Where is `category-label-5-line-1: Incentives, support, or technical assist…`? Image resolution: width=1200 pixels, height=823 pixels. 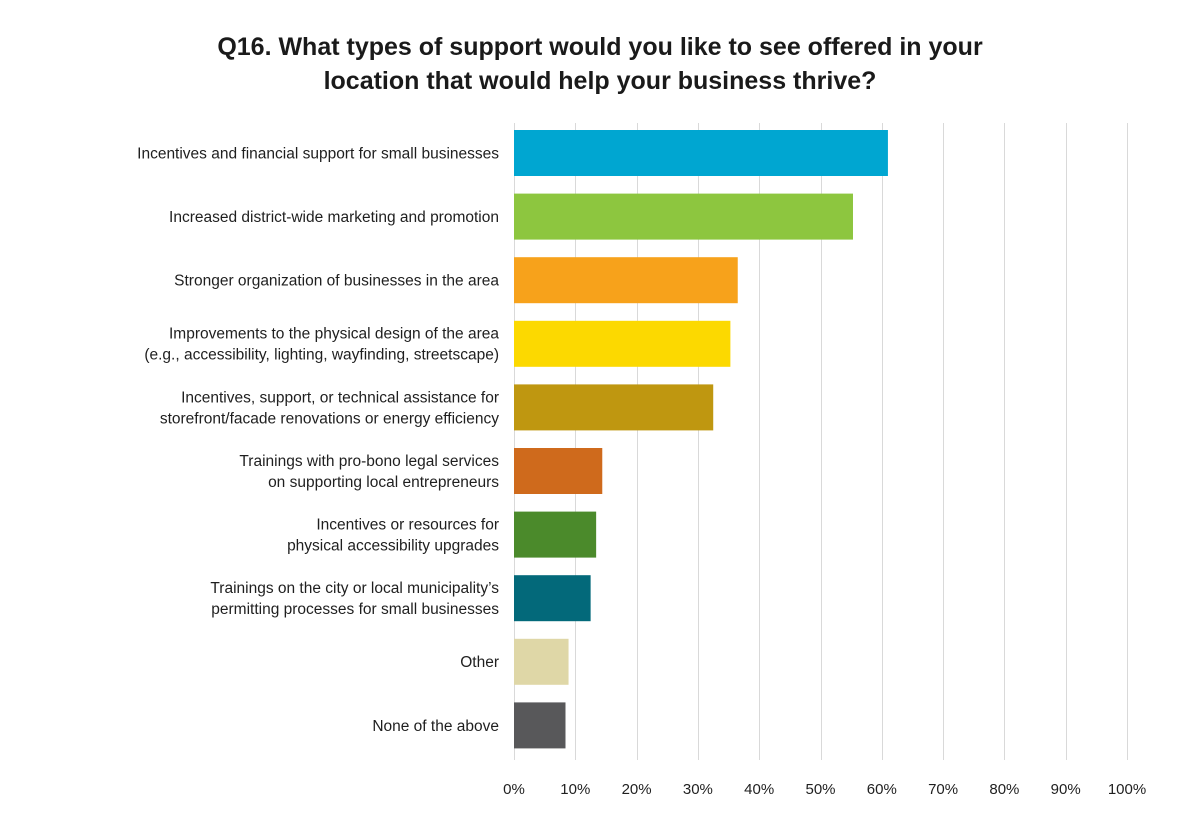 category-label-5-line-1: Incentives, support, or technical assist… is located at coordinates (340, 397).